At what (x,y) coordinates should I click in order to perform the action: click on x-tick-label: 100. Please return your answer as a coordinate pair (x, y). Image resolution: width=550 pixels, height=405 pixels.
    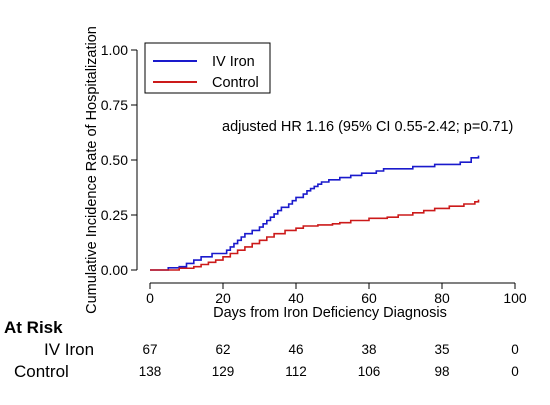
    Looking at the image, I should click on (515, 298).